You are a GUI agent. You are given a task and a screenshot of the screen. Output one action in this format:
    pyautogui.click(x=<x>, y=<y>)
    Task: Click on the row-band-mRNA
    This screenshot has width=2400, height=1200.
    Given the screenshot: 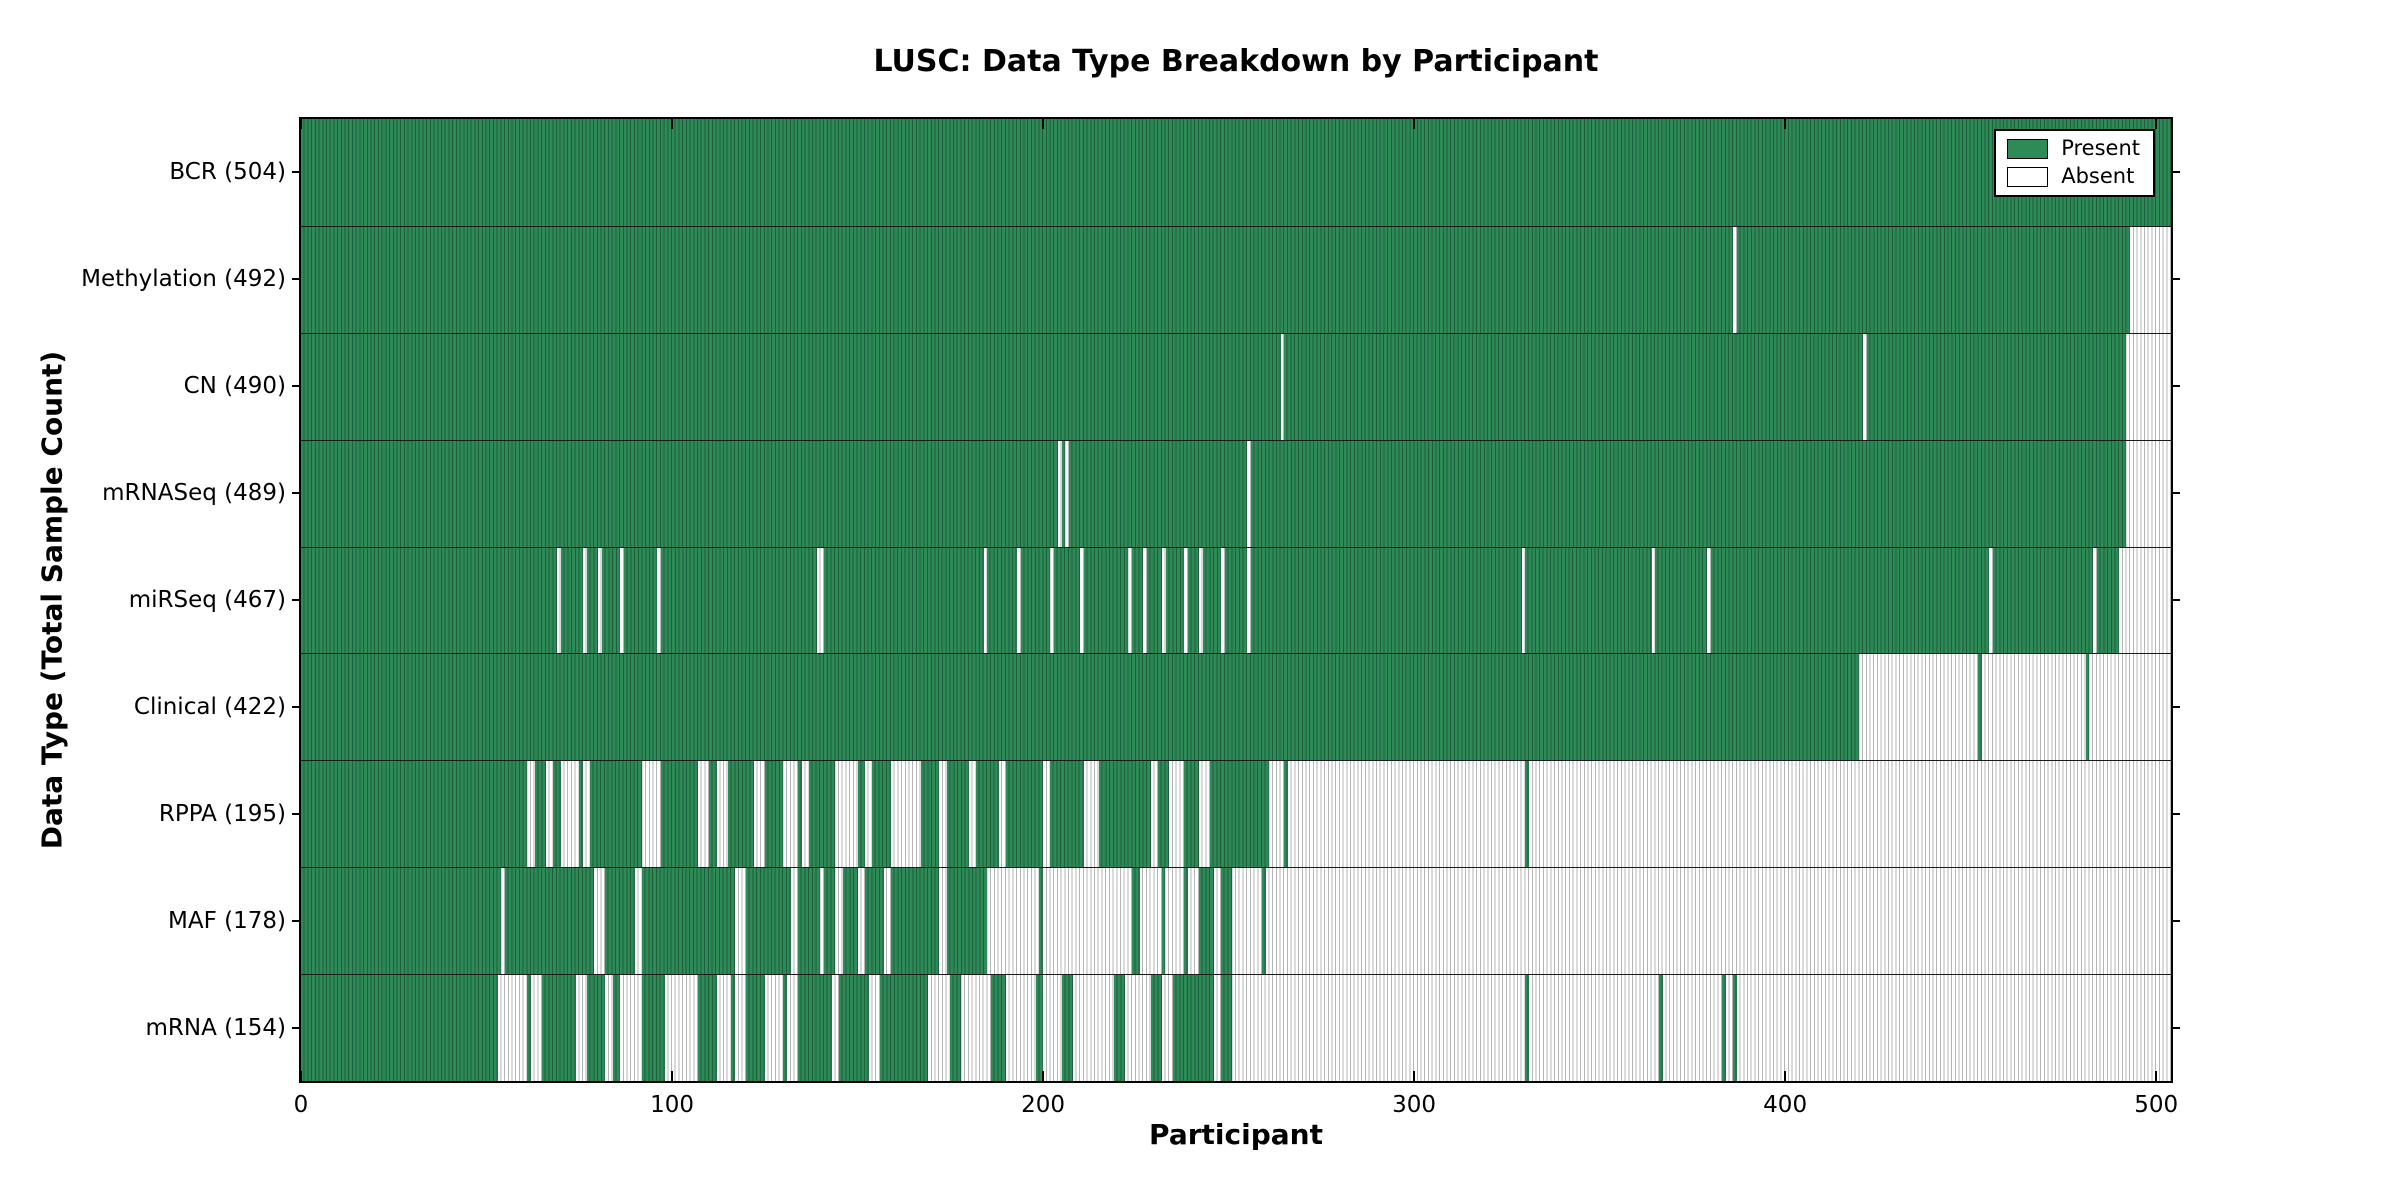 What is the action you would take?
    pyautogui.click(x=1236, y=1027)
    